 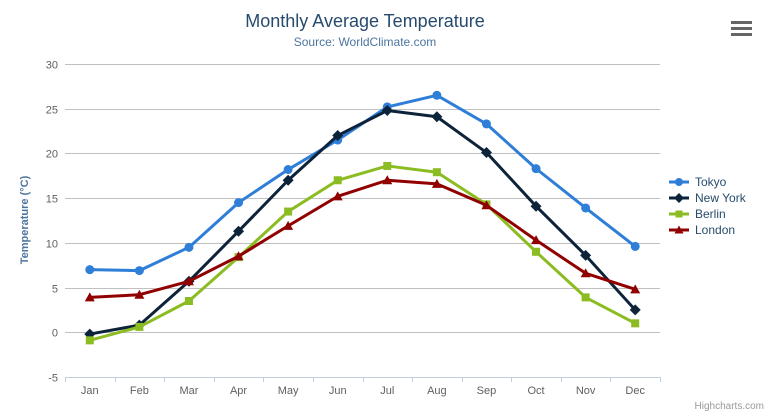 I want to click on x-axis-tick-label: Jun, so click(x=338, y=391).